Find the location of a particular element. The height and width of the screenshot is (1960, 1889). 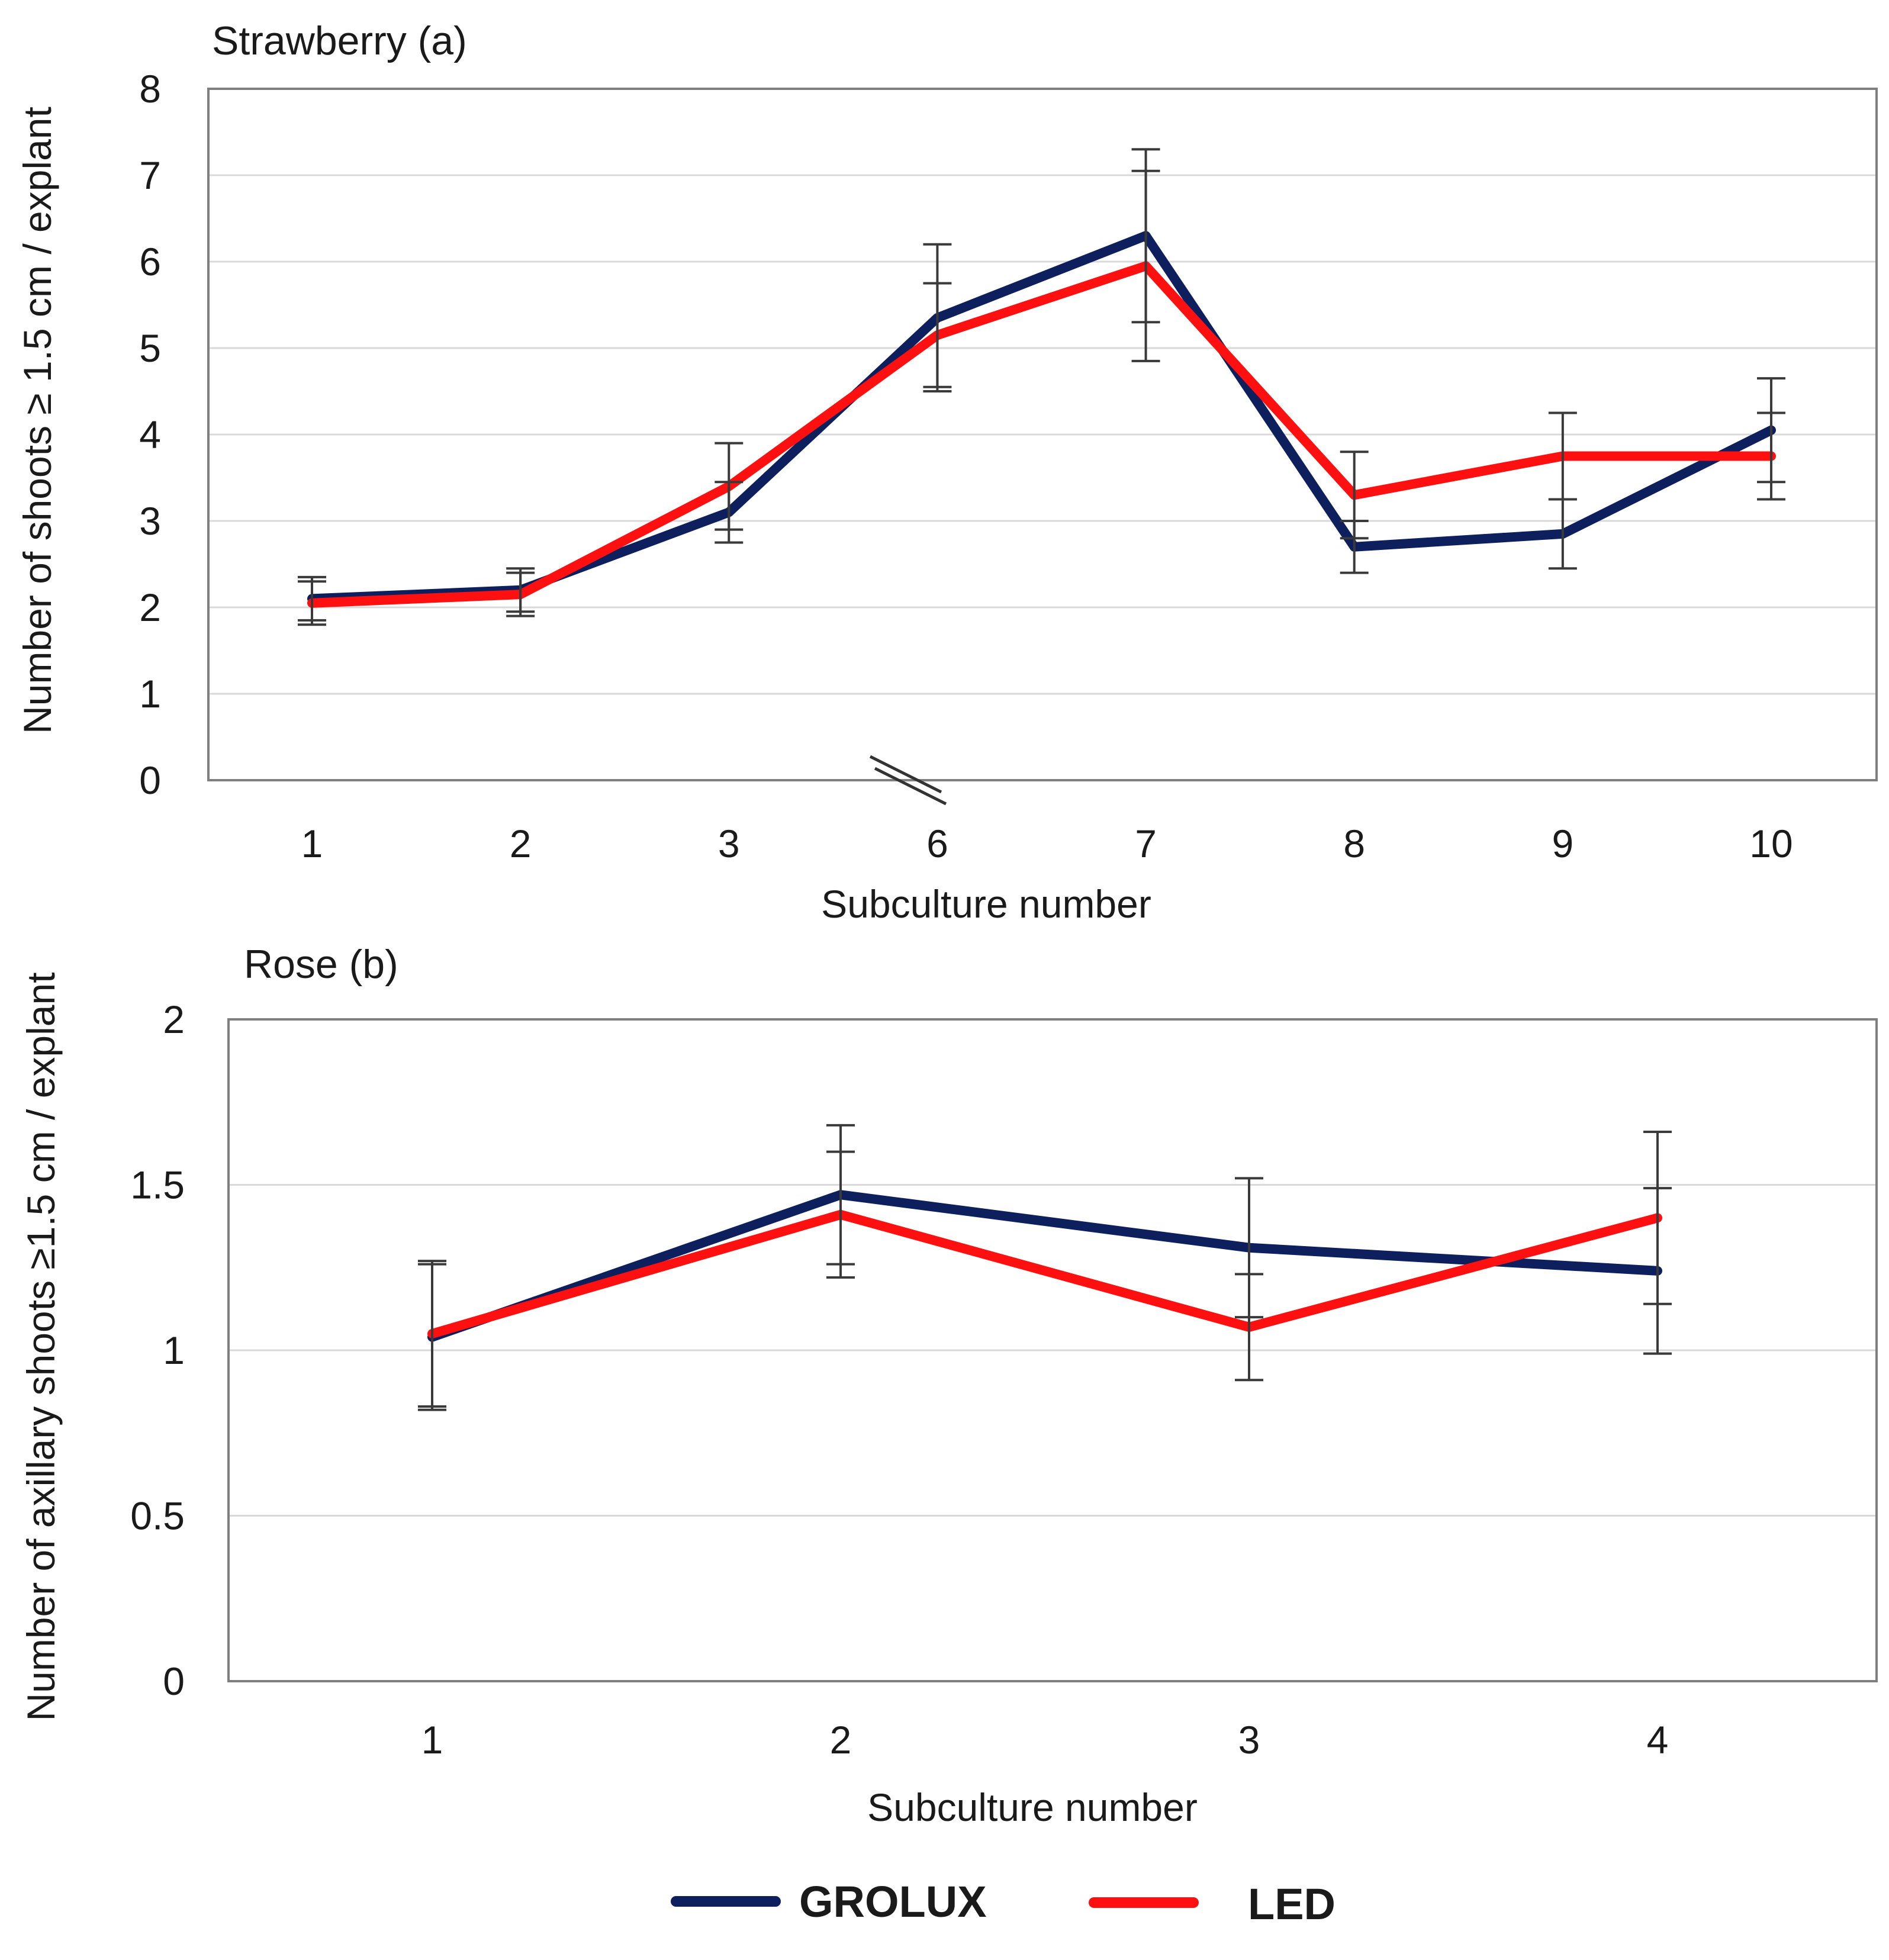

strawberry-x-tick-label: 1 is located at coordinates (312, 843).